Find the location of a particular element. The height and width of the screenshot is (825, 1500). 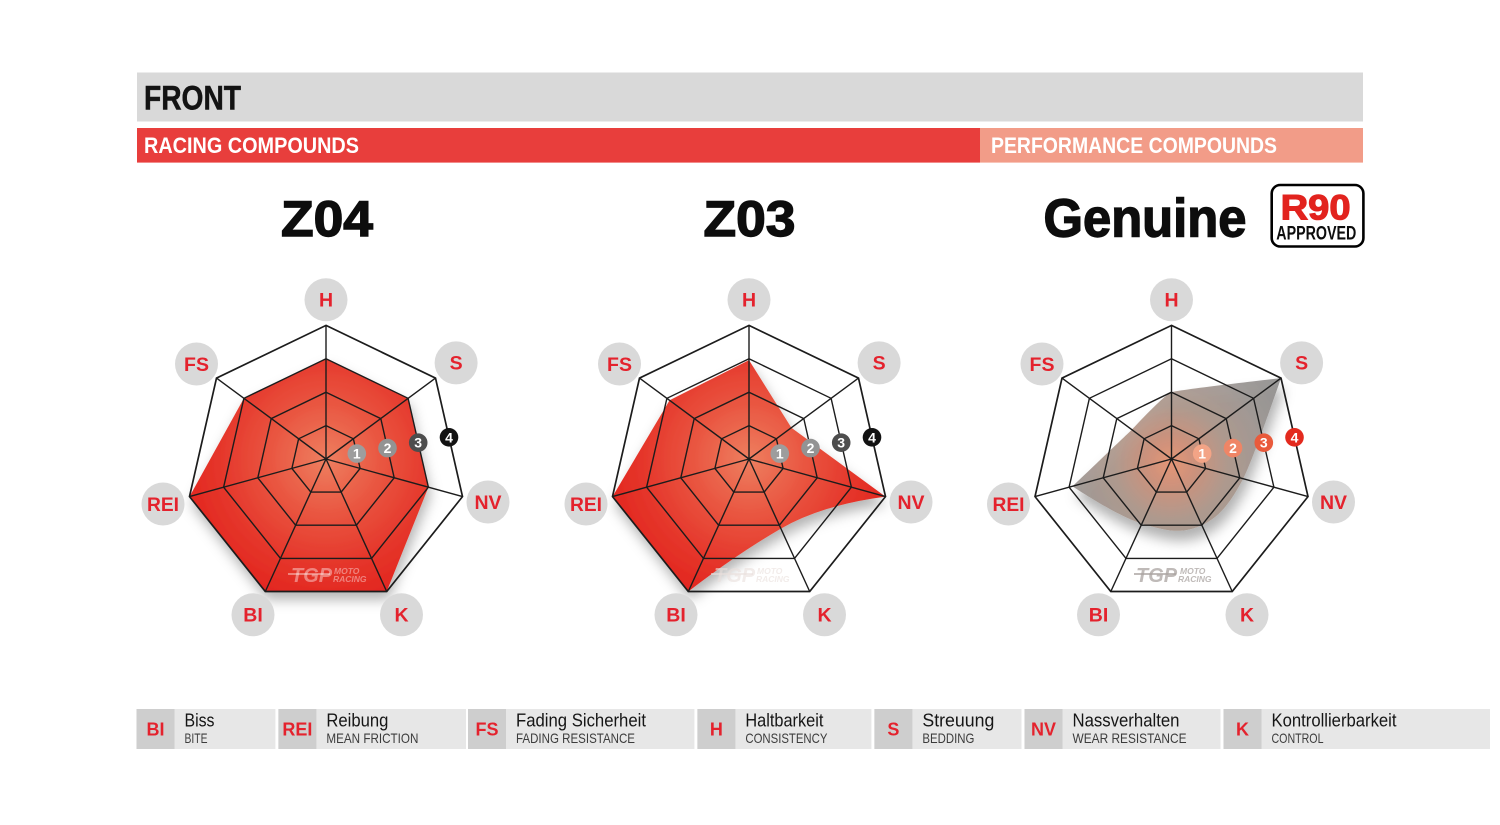

svg-text: Z03 is located at coordinates (750, 219).